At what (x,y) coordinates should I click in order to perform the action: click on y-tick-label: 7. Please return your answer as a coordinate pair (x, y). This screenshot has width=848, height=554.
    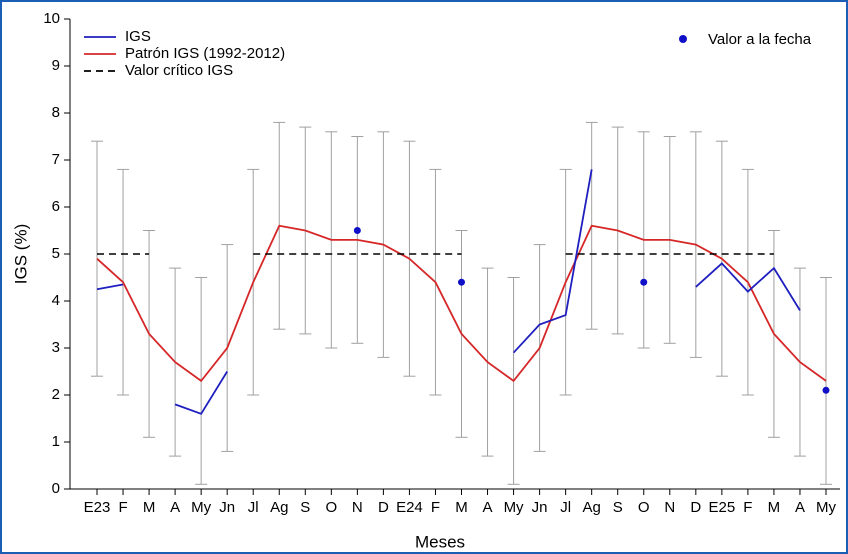
    Looking at the image, I should click on (56, 159).